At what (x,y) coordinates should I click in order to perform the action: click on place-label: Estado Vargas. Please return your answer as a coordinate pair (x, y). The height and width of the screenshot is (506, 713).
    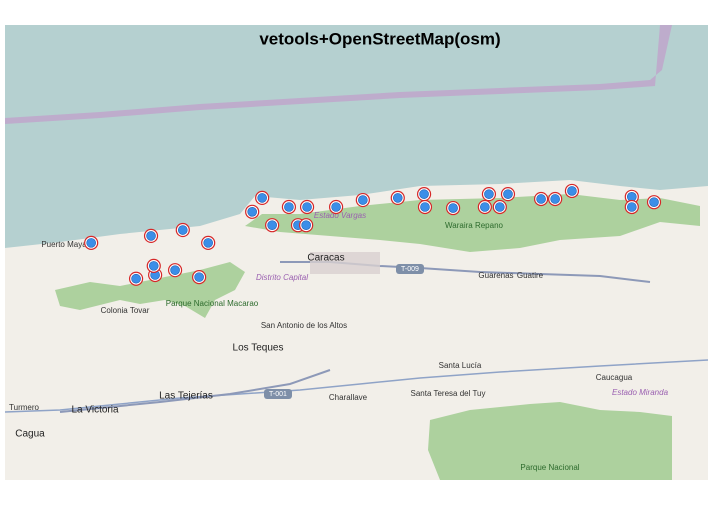
    Looking at the image, I should click on (340, 215).